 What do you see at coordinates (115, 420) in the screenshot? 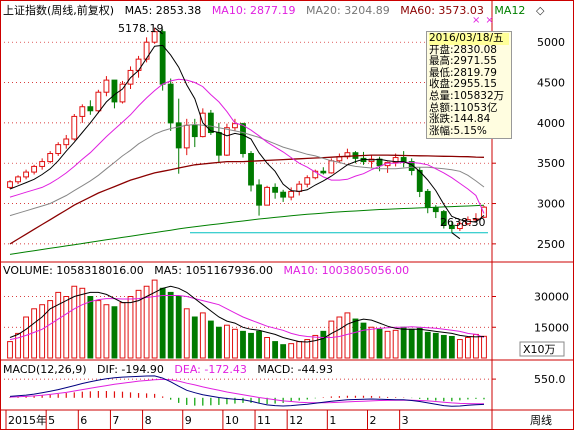
I see `x-tick-label: 7` at bounding box center [115, 420].